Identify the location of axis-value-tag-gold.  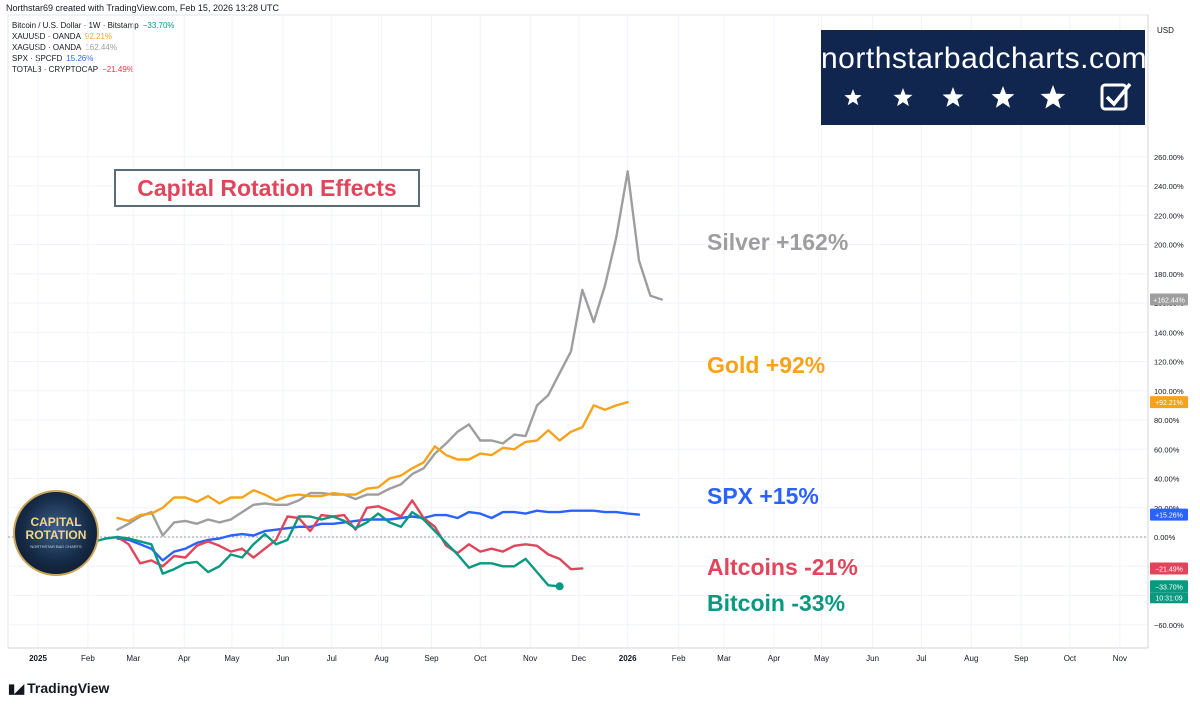
(1169, 402).